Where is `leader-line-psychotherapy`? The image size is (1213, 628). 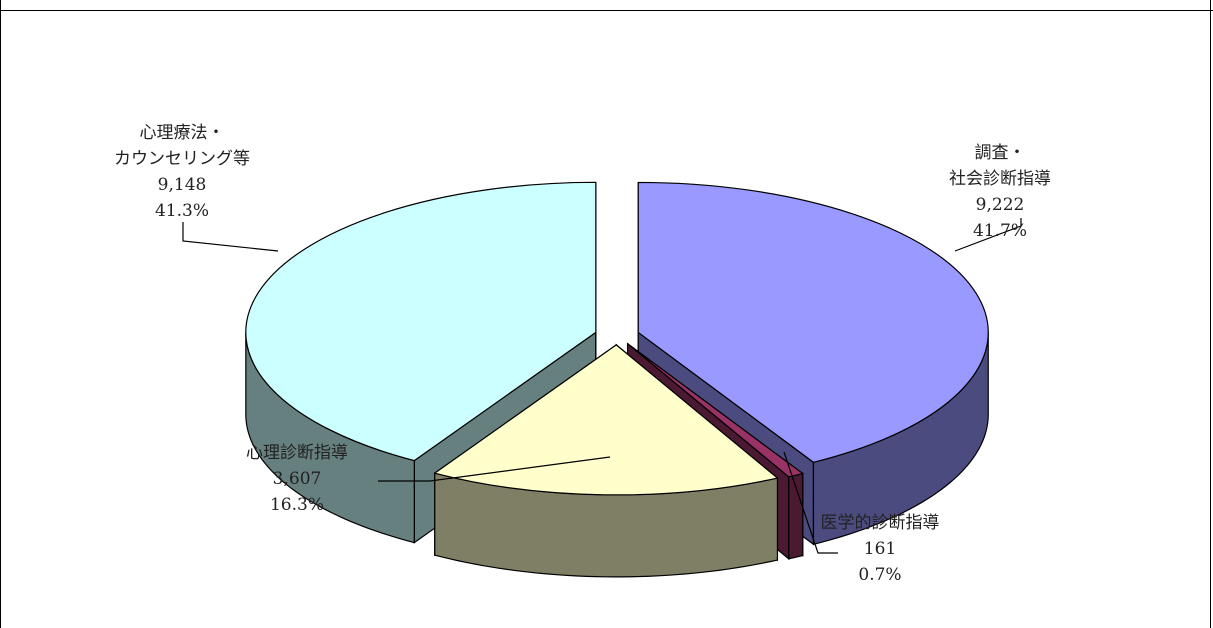 leader-line-psychotherapy is located at coordinates (230, 237).